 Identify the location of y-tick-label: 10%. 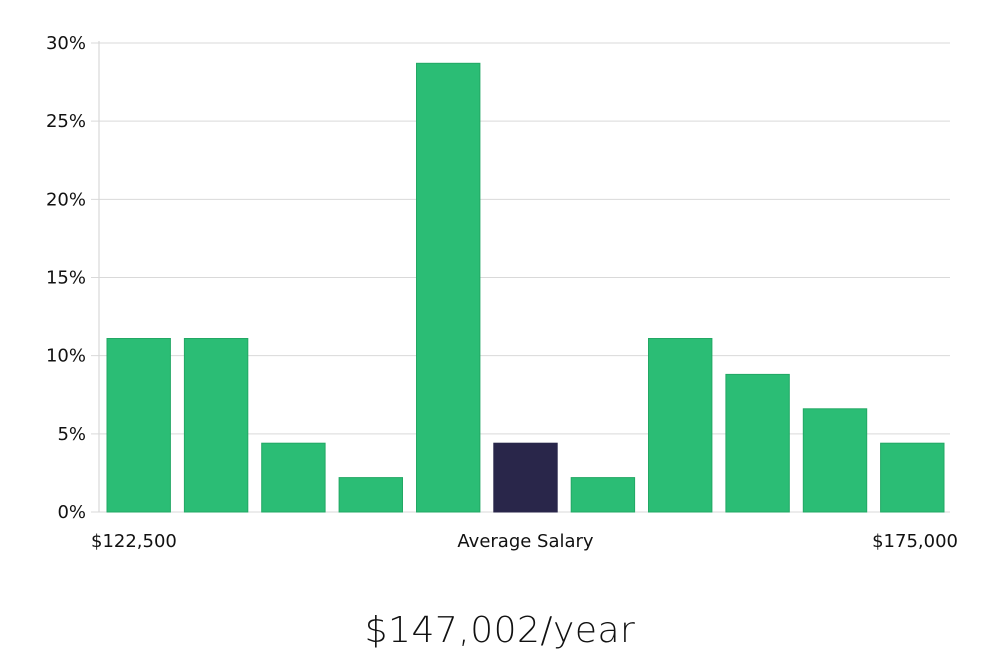
(66, 356).